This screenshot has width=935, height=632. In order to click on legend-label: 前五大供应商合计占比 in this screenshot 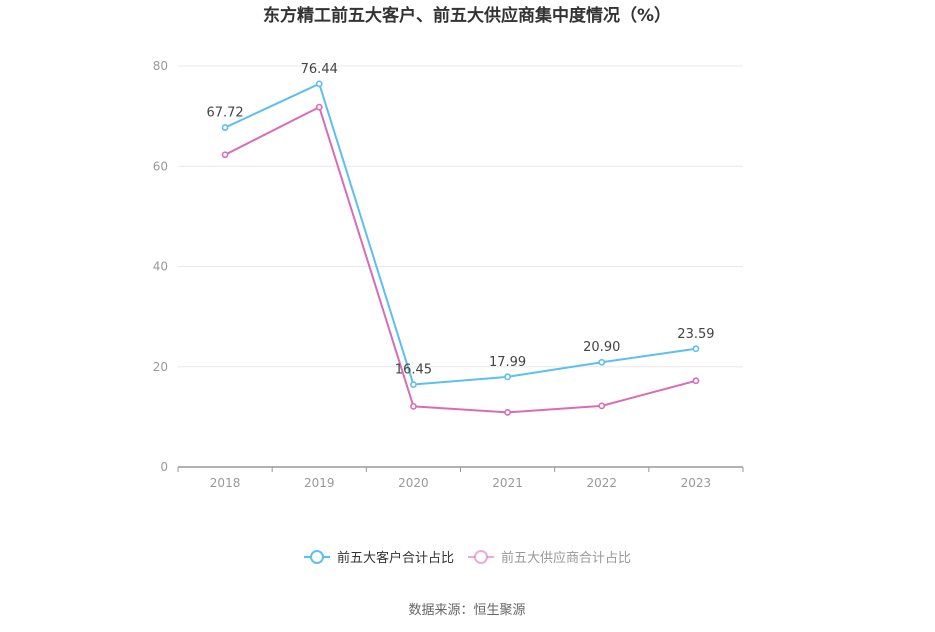, I will do `click(566, 558)`.